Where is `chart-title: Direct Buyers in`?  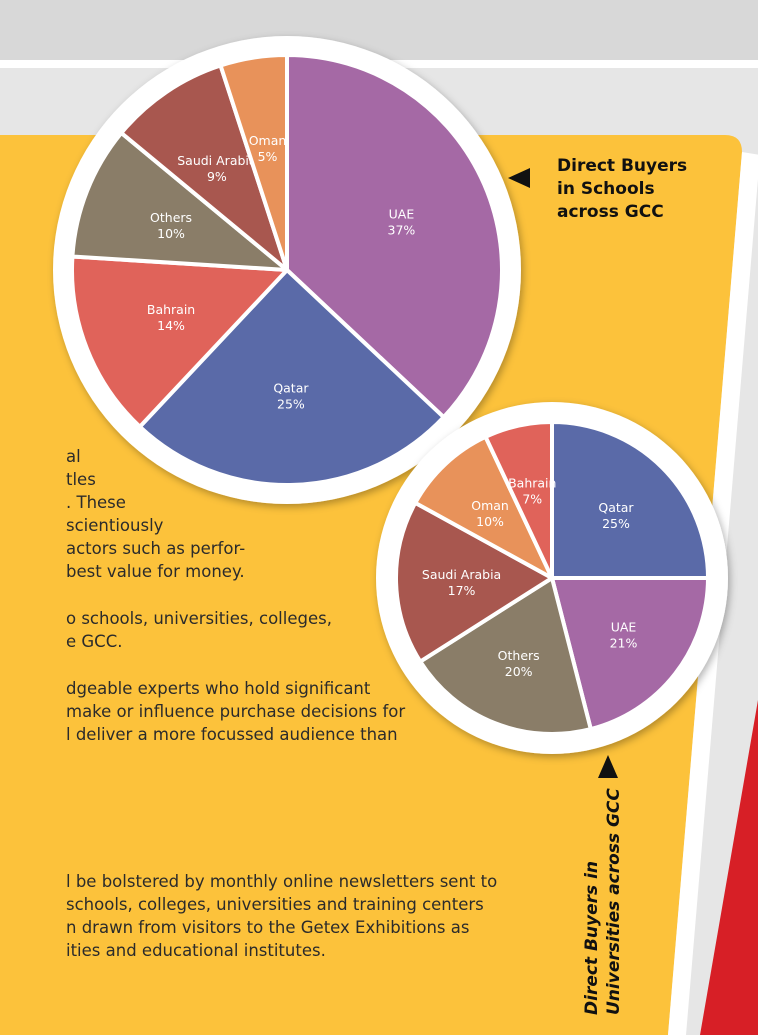 chart-title: Direct Buyers in is located at coordinates (592, 938).